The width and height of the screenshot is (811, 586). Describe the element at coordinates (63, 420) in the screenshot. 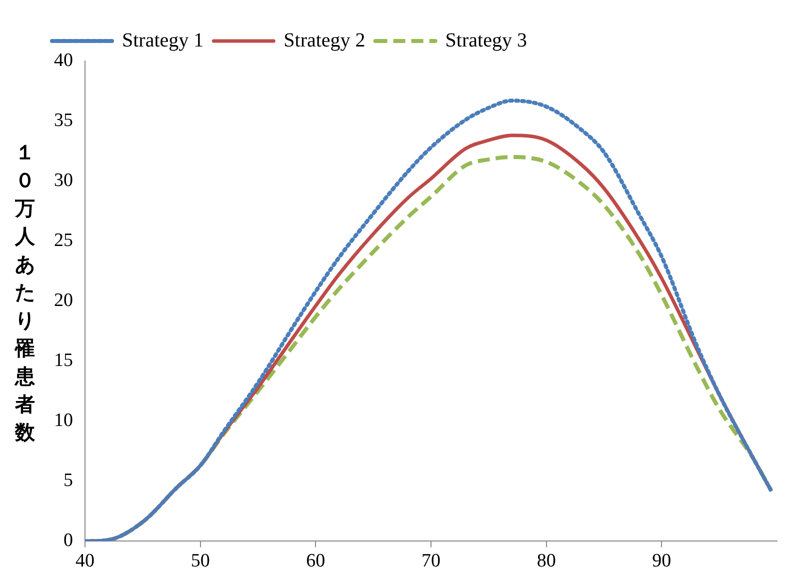

I see `y-tick-label: 10` at that location.